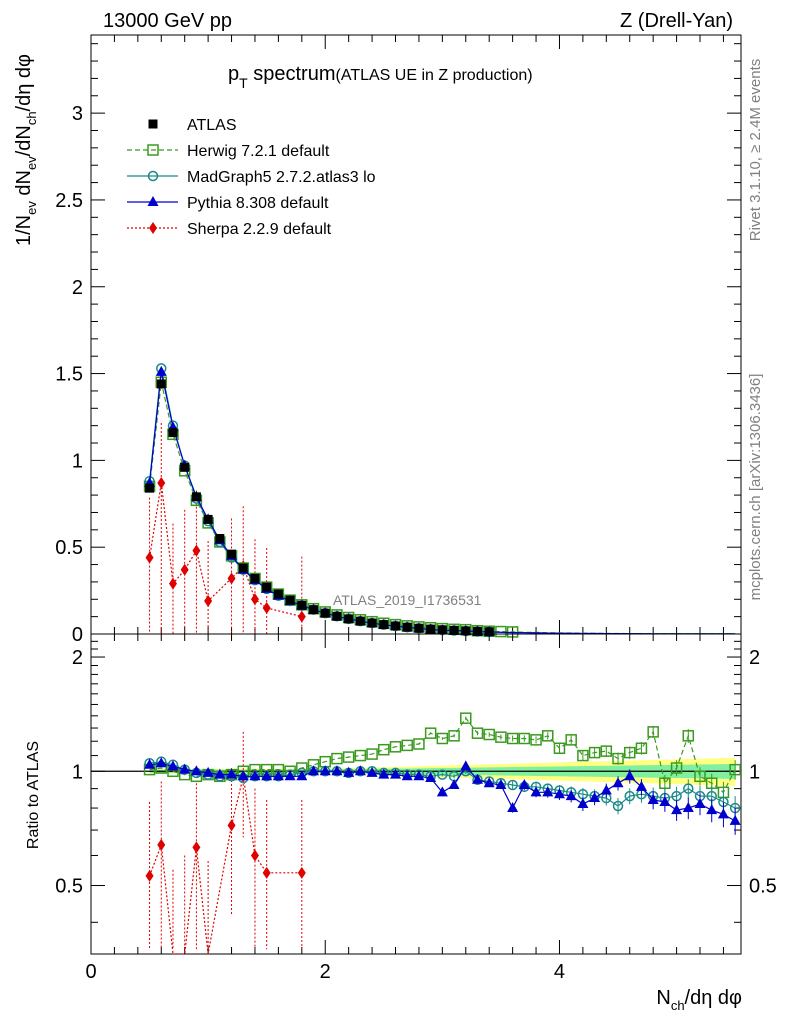 The image size is (786, 1024). Describe the element at coordinates (24, 230) in the screenshot. I see `ylabel-part-a: 1/N` at that location.